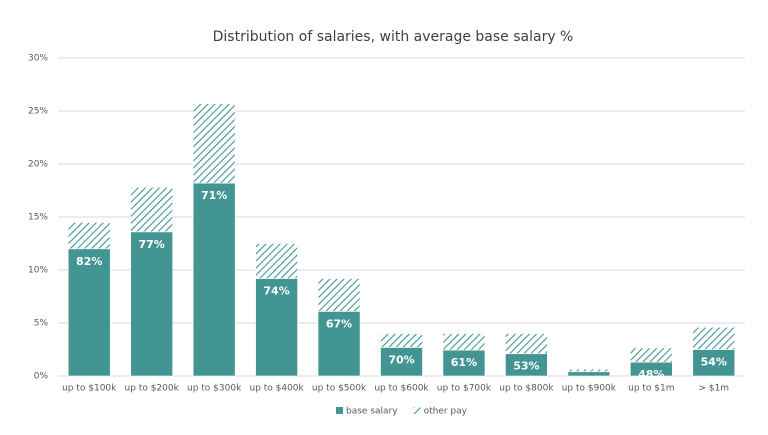  I want to click on data-label: 74%, so click(276, 290).